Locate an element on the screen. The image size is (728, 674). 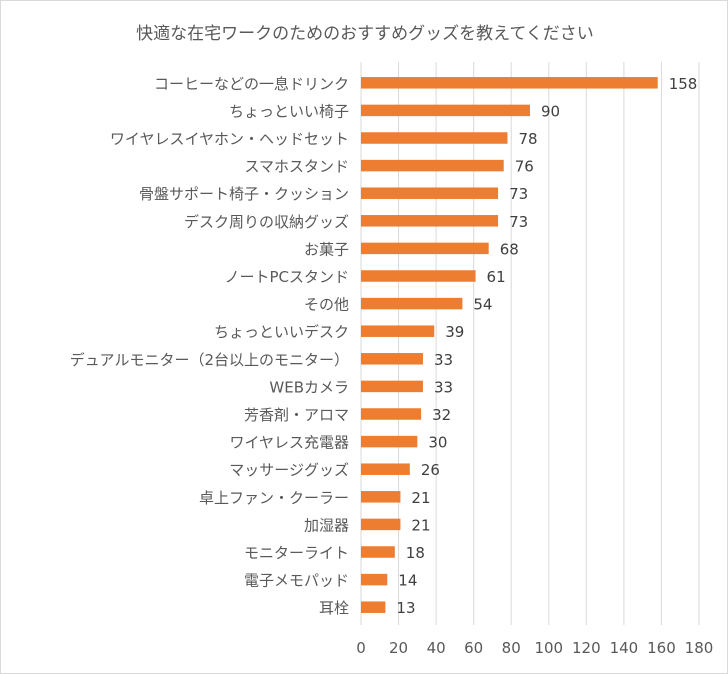
data-label: 90 is located at coordinates (550, 111).